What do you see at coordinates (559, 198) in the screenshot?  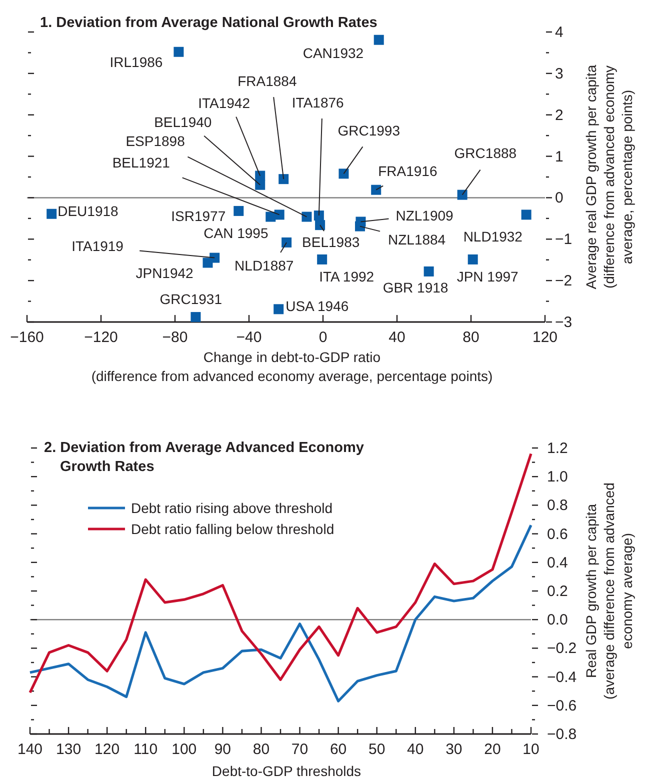 I see `y-tick-label: 0` at bounding box center [559, 198].